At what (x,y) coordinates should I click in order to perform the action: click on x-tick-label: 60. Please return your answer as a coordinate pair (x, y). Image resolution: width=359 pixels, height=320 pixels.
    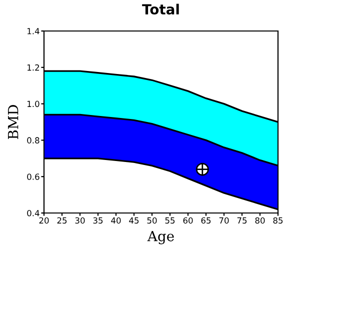
    Looking at the image, I should click on (188, 220).